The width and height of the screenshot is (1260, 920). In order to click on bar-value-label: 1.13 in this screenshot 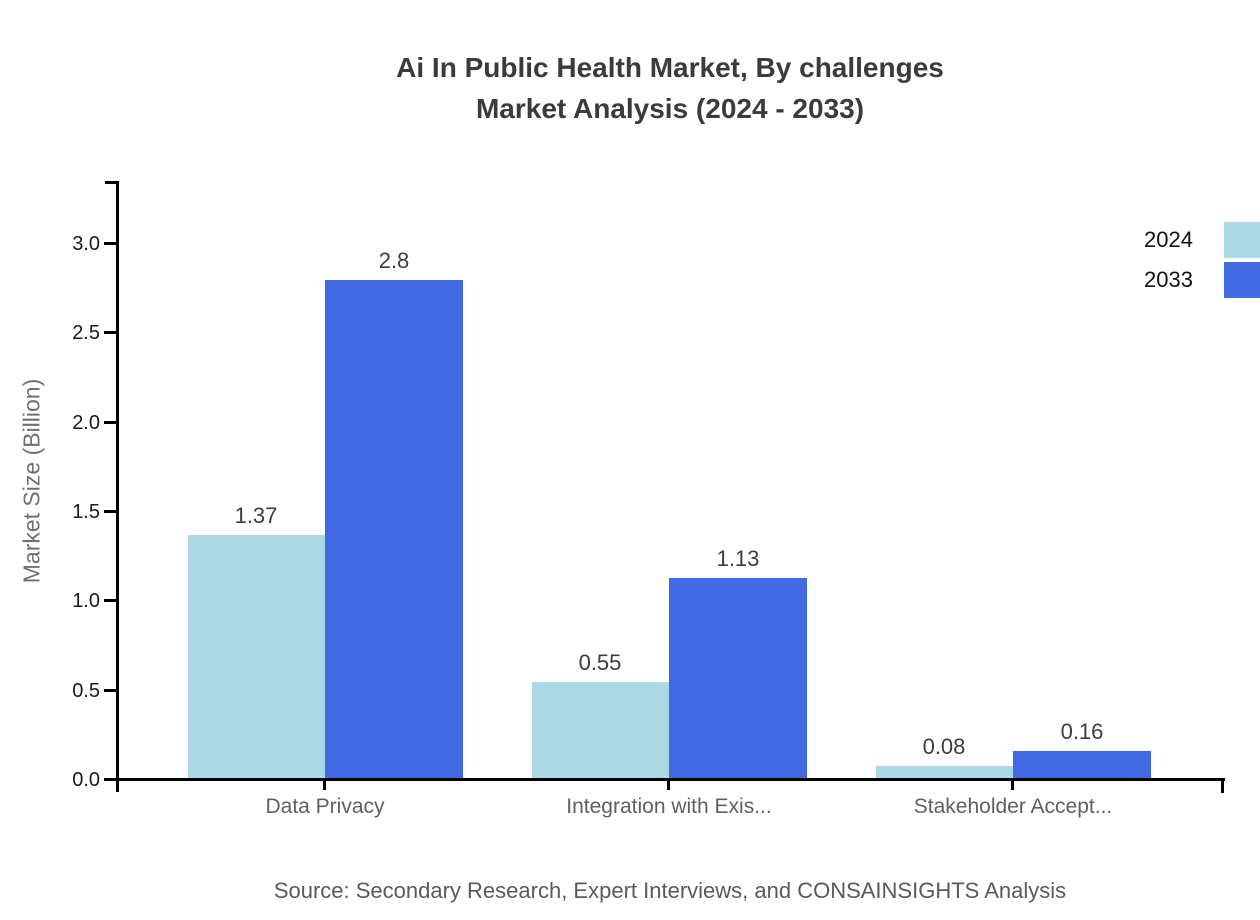, I will do `click(738, 558)`.